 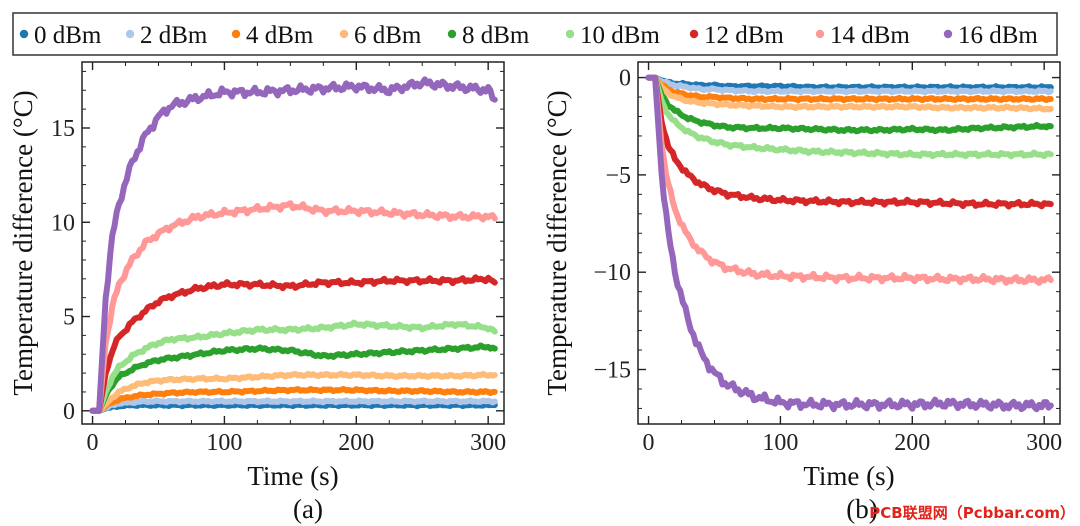 I want to click on y-tick-label: −5, so click(x=618, y=176).